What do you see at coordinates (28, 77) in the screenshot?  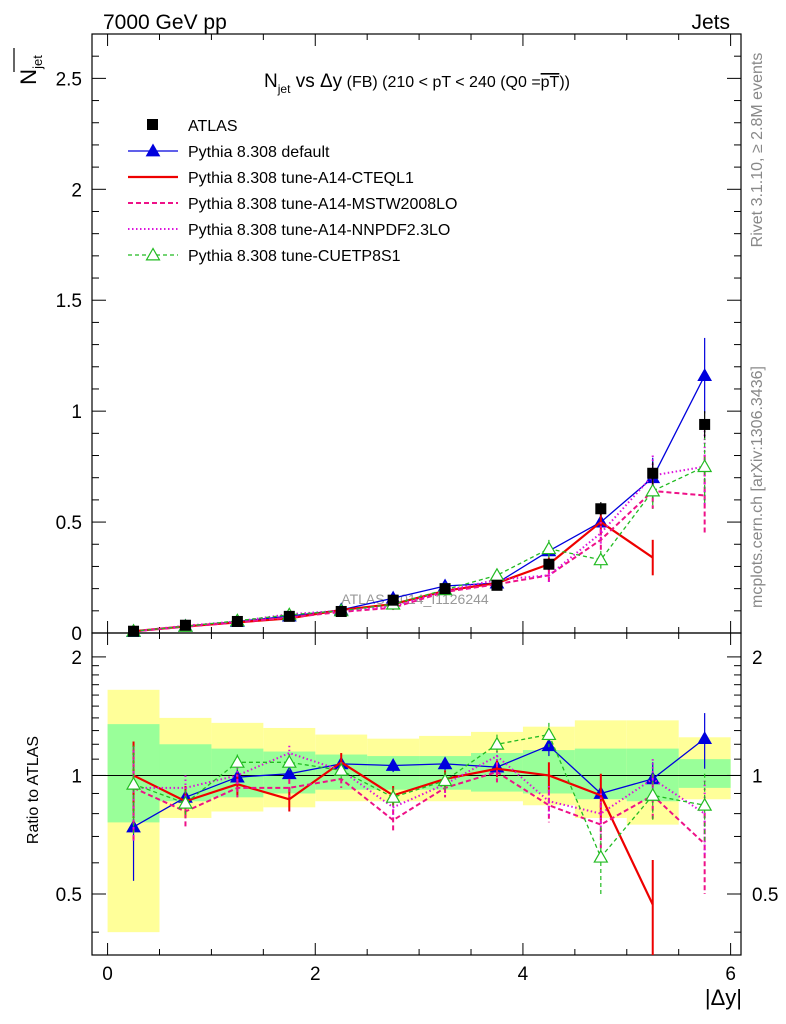 I see `y-label-n: N` at bounding box center [28, 77].